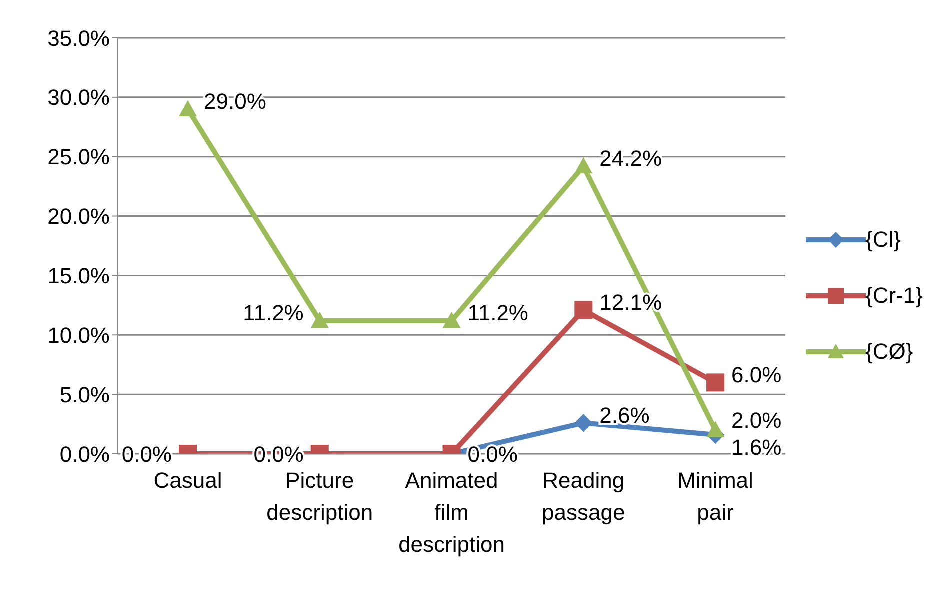 The image size is (951, 592). I want to click on y-tick-label: 25.0%, so click(79, 157).